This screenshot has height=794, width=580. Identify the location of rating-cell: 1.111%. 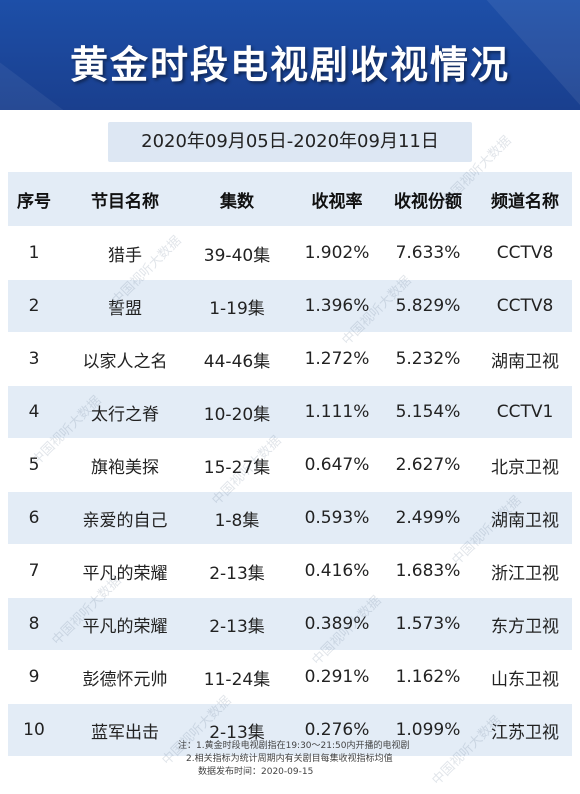
(337, 412).